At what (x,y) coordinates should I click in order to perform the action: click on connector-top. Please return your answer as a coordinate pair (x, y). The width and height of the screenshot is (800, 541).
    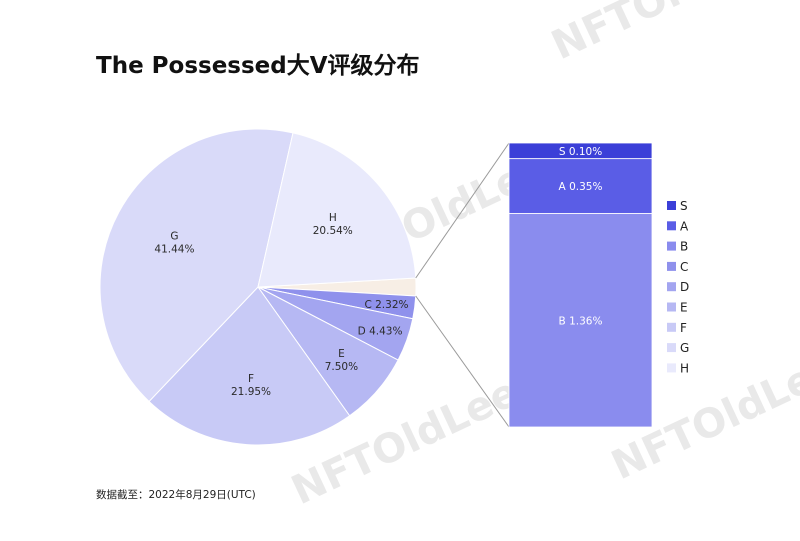
    Looking at the image, I should click on (462, 210).